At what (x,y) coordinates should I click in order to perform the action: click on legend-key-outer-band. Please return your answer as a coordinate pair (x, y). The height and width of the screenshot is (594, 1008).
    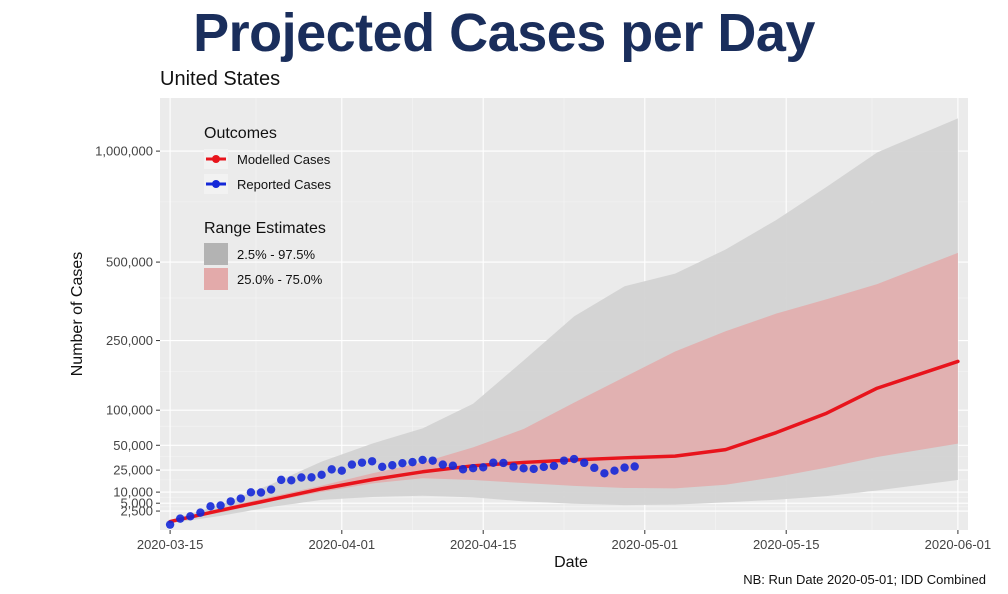
    Looking at the image, I should click on (216, 254).